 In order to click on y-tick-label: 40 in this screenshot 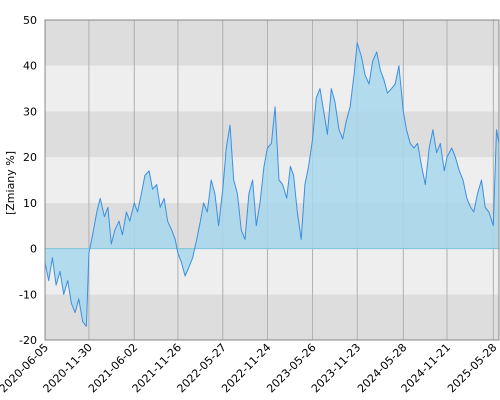, I will do `click(30, 66)`.